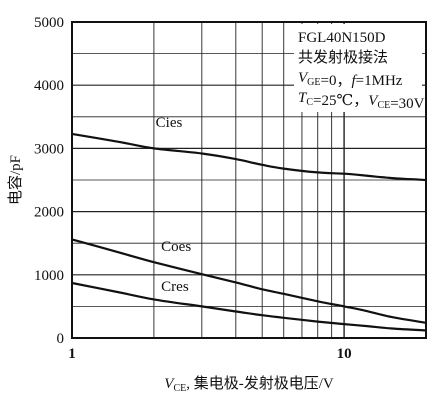 The width and height of the screenshot is (446, 407). I want to click on y-axis-label: 电容/pF, so click(15, 180).